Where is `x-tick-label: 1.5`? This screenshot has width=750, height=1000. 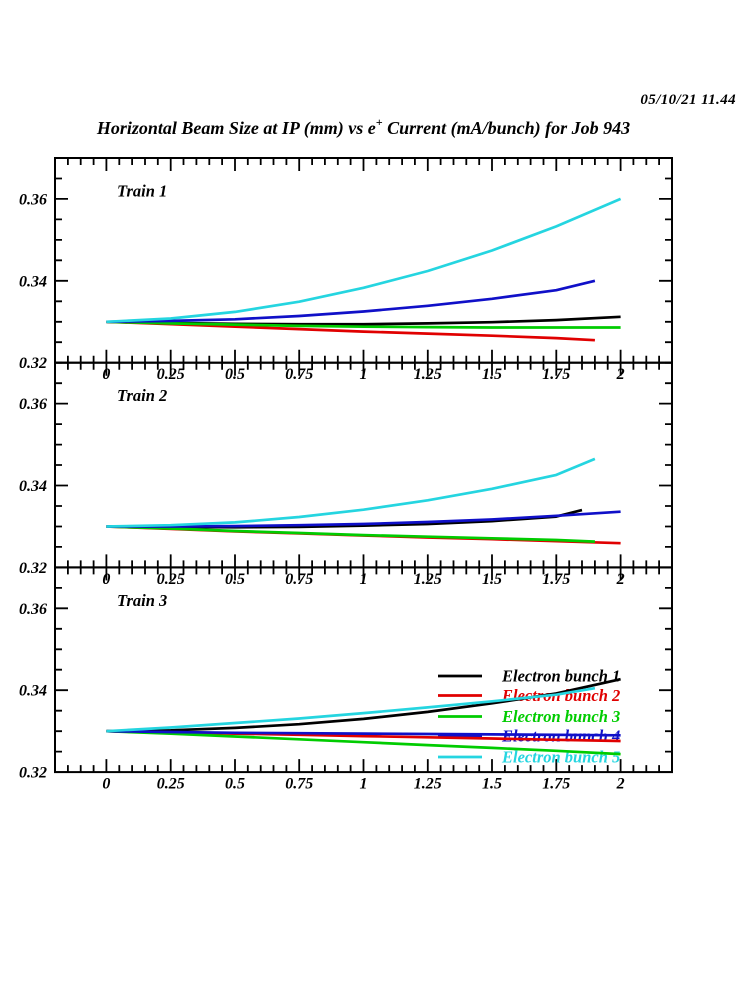 x-tick-label: 1.5 is located at coordinates (492, 784).